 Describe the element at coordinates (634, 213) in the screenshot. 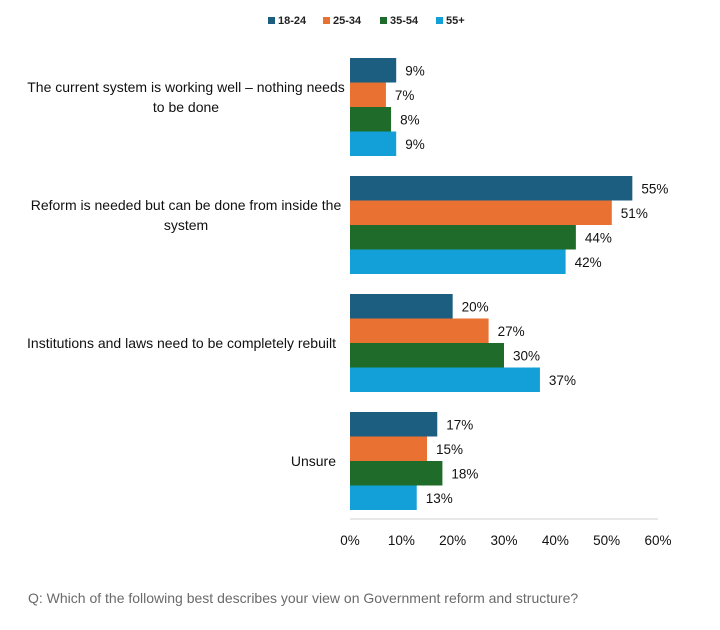

I see `data-label-25-34-cat1: 51%` at that location.